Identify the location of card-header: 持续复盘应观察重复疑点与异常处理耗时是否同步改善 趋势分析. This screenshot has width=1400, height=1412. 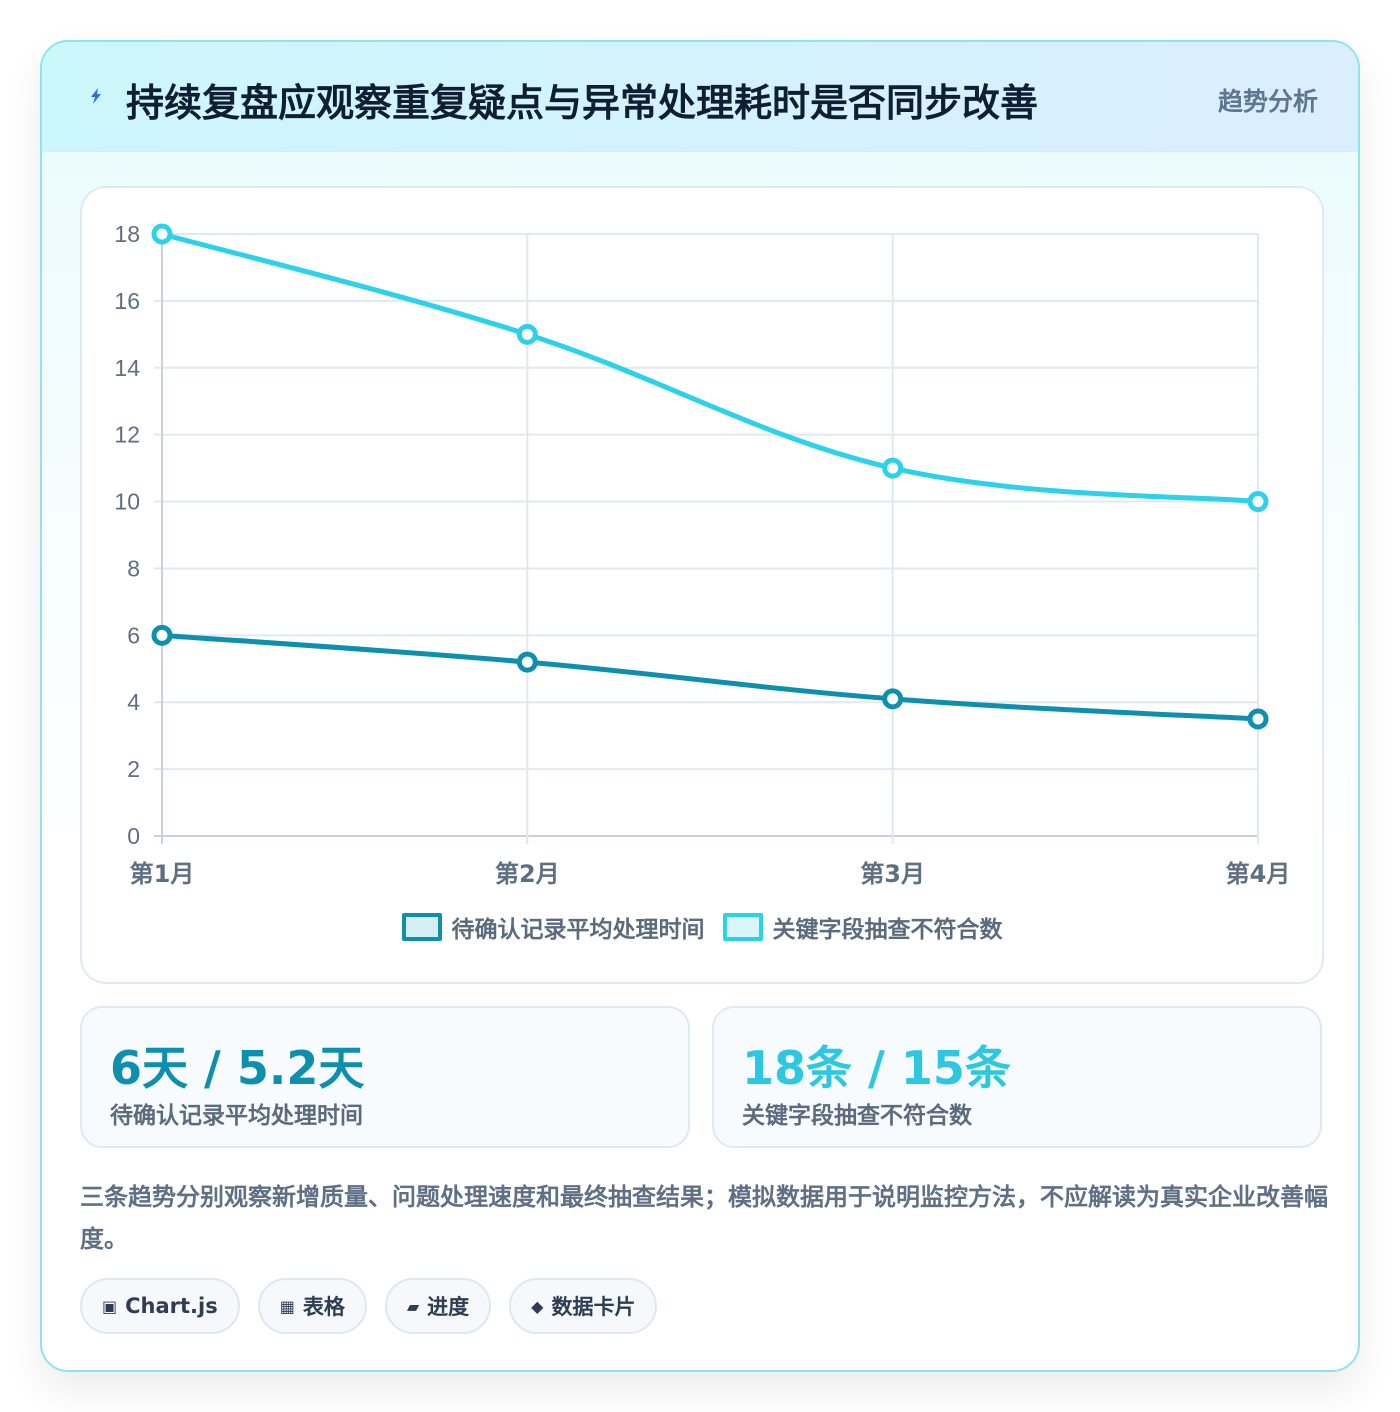
(700, 97).